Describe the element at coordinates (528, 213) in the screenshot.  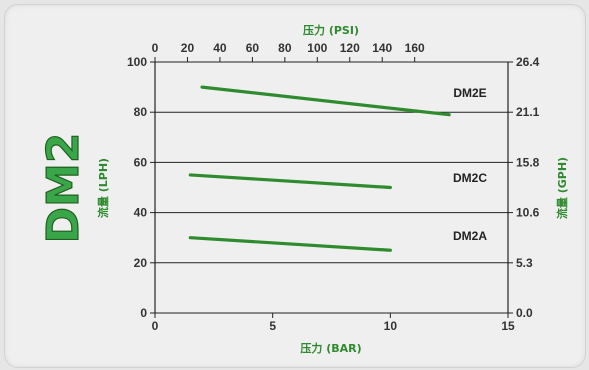
I see `y-right-tick-label: 10.6` at that location.